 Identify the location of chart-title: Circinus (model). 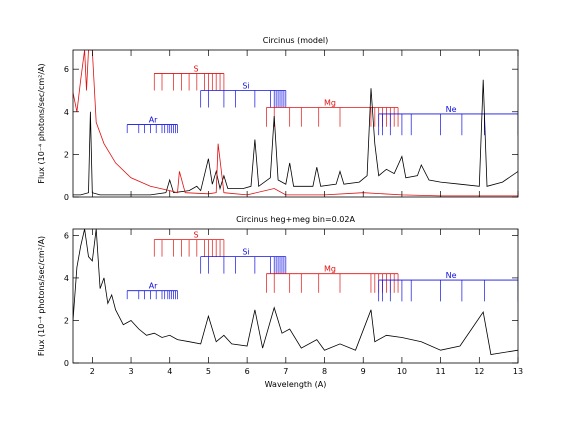
(296, 40).